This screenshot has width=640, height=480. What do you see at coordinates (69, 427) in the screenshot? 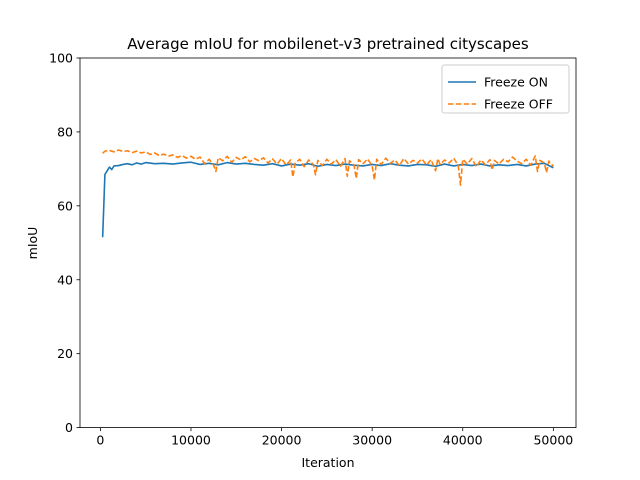
I see `y-tick-label: 0` at bounding box center [69, 427].